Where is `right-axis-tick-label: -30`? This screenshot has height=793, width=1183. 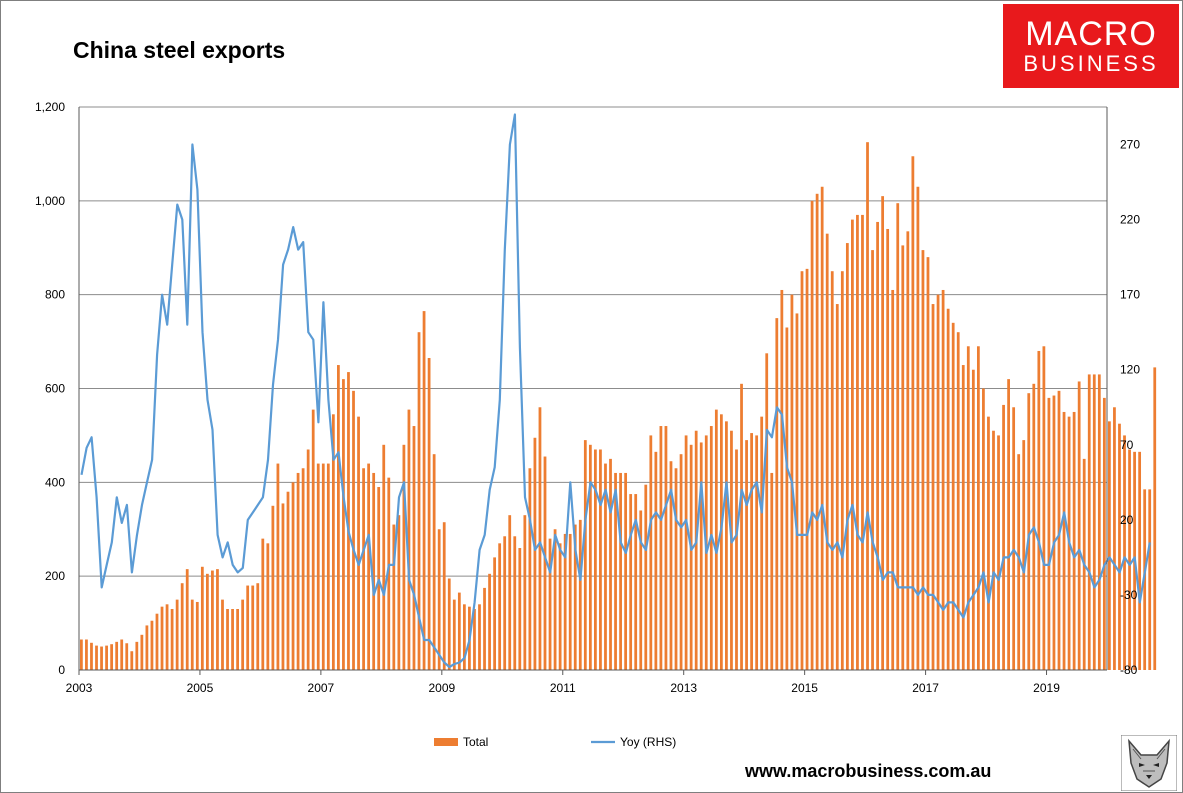
right-axis-tick-label: -30 is located at coordinates (1129, 595).